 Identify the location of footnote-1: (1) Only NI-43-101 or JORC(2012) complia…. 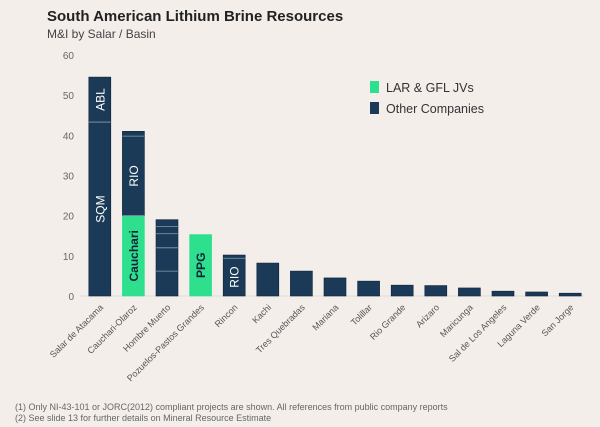
(231, 407).